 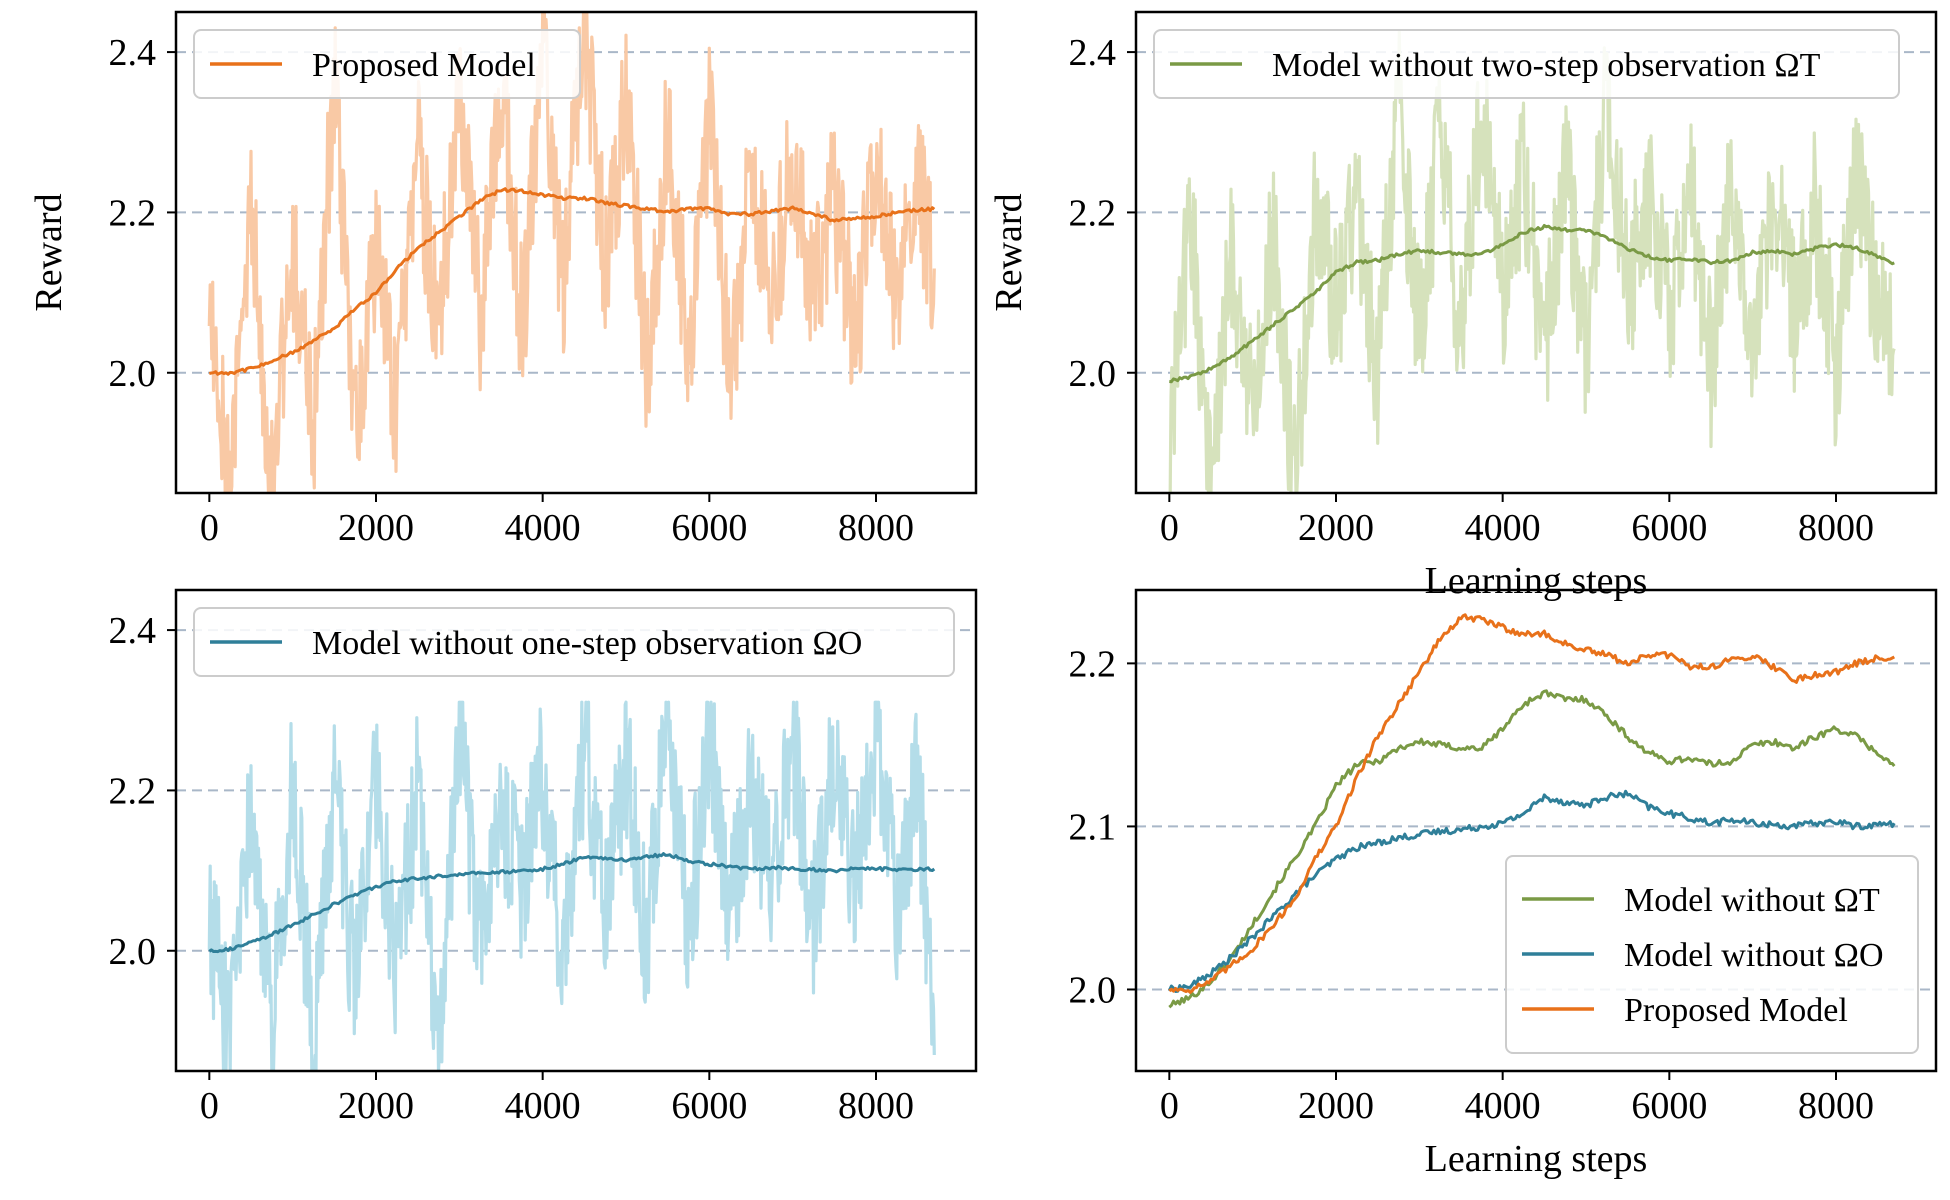 What do you see at coordinates (1093, 827) in the screenshot?
I see `y-tick-label: 2.1` at bounding box center [1093, 827].